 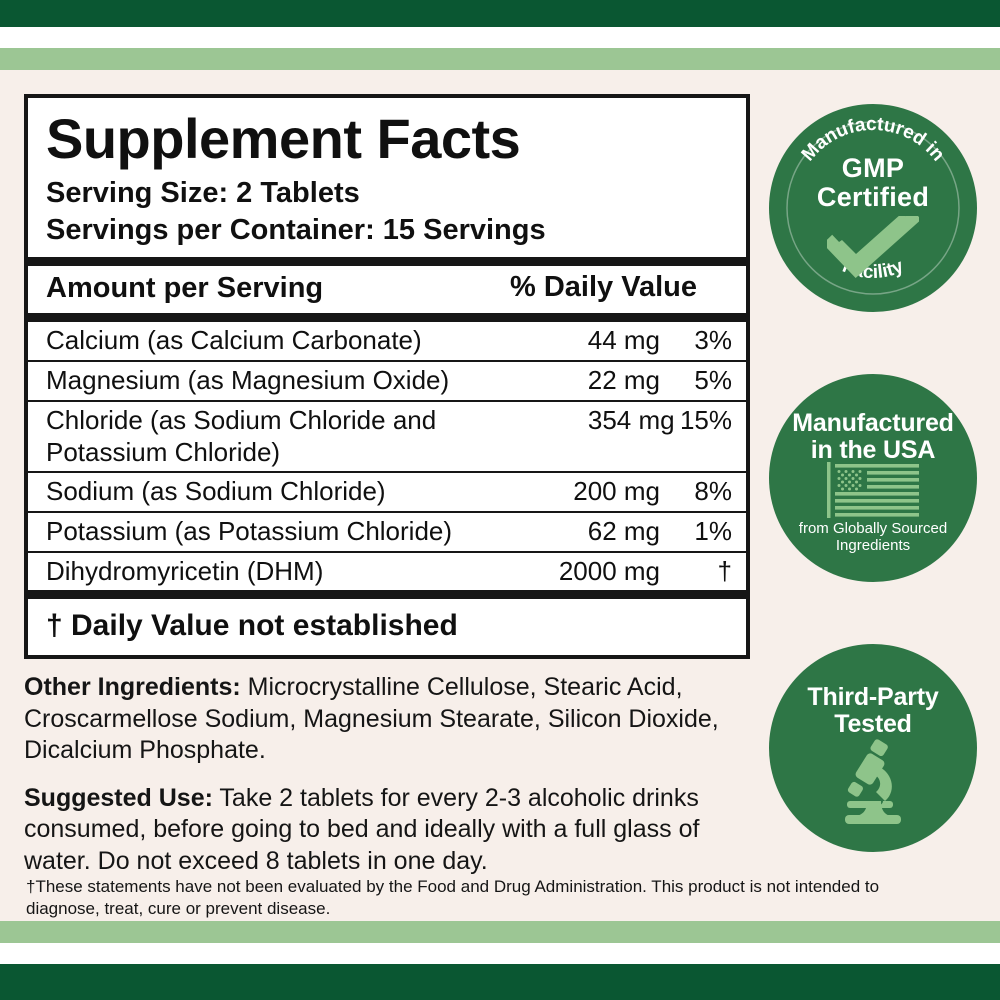 I want to click on nutrient-dv: 15%, so click(x=705, y=419).